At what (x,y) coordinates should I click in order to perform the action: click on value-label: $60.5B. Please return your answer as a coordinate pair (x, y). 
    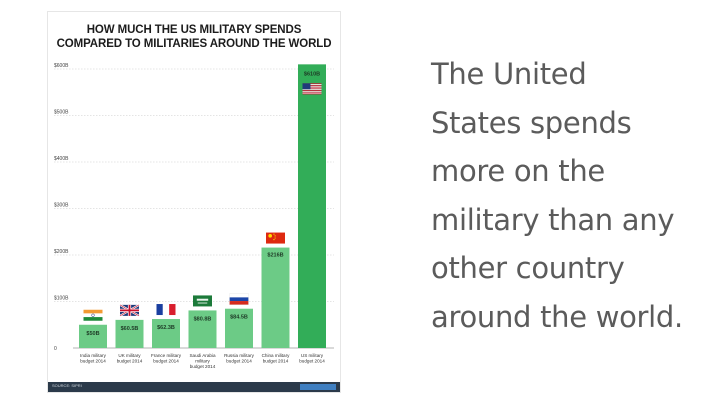
    Looking at the image, I should click on (130, 329).